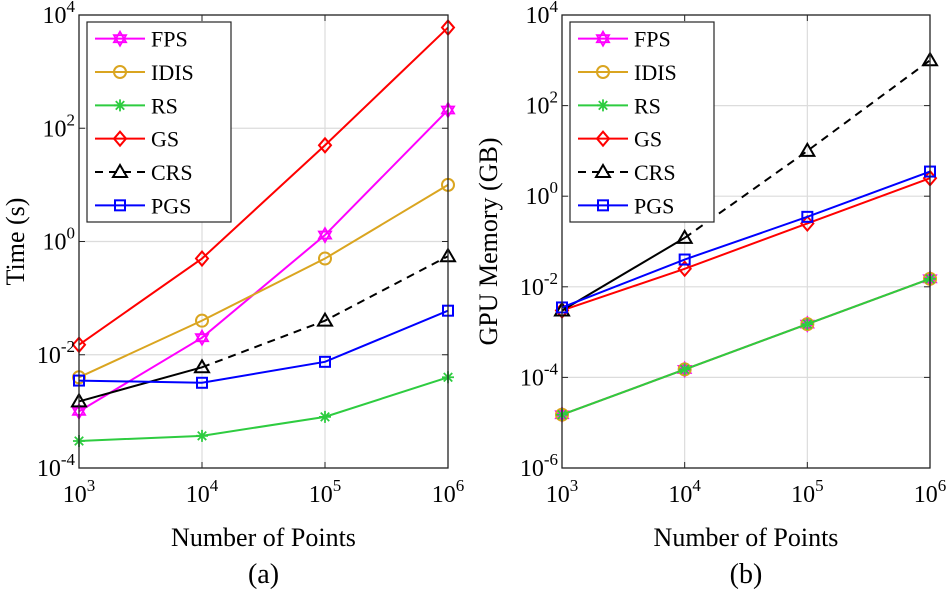  I want to click on y-tick-label: 10⁻⁶, so click(539, 466).